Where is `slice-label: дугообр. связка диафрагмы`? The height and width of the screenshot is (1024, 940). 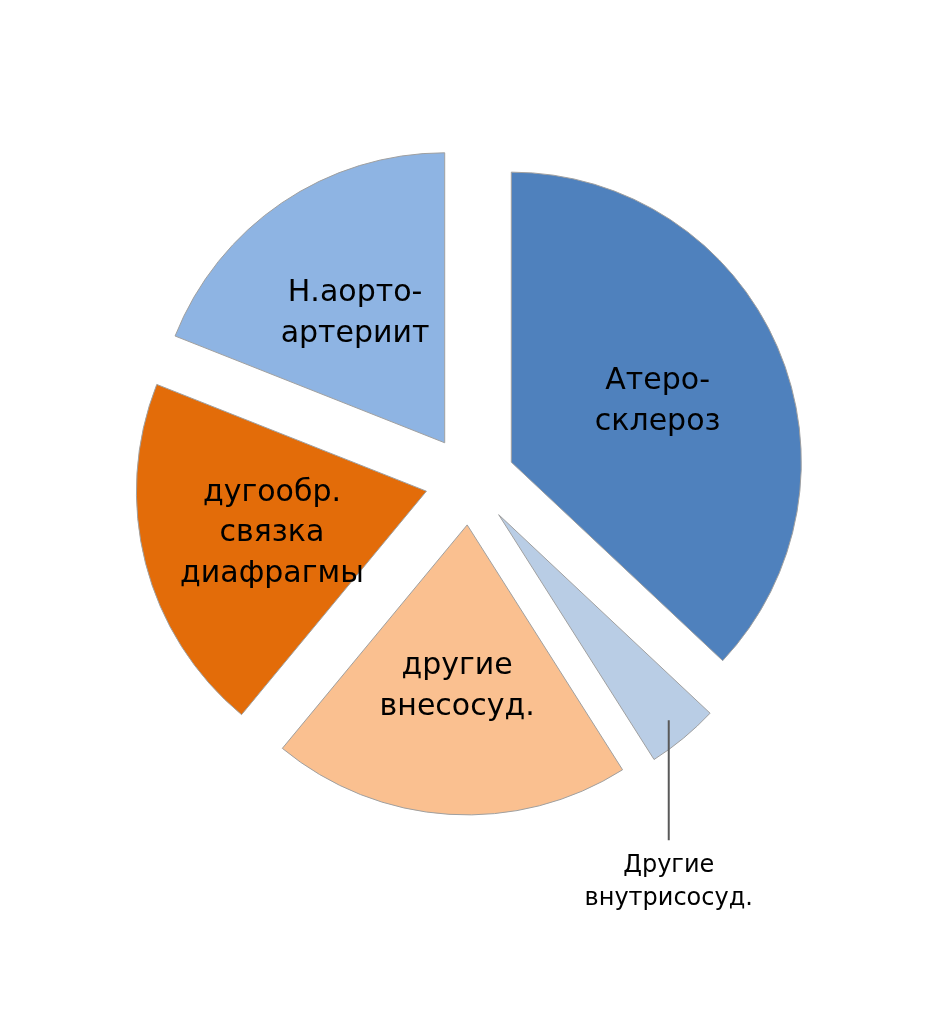 slice-label: дугообр. связка диафрагмы is located at coordinates (272, 530).